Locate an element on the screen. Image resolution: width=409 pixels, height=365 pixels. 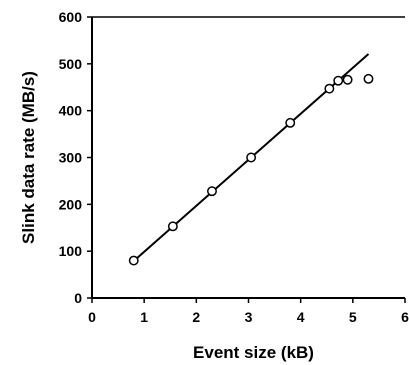
y-axis-label: Slink data rate (MB/s) is located at coordinates (28, 157).